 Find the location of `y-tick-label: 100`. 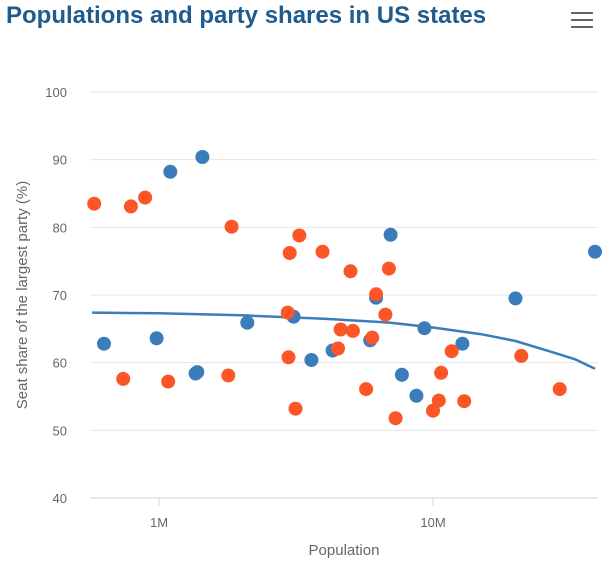

y-tick-label: 100 is located at coordinates (56, 92).